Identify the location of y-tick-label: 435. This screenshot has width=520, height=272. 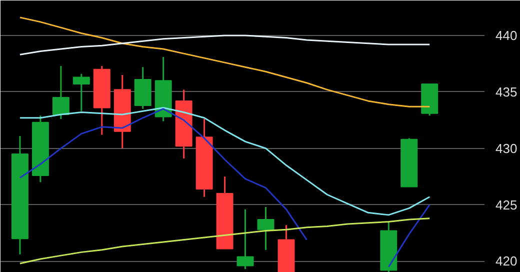
(507, 92).